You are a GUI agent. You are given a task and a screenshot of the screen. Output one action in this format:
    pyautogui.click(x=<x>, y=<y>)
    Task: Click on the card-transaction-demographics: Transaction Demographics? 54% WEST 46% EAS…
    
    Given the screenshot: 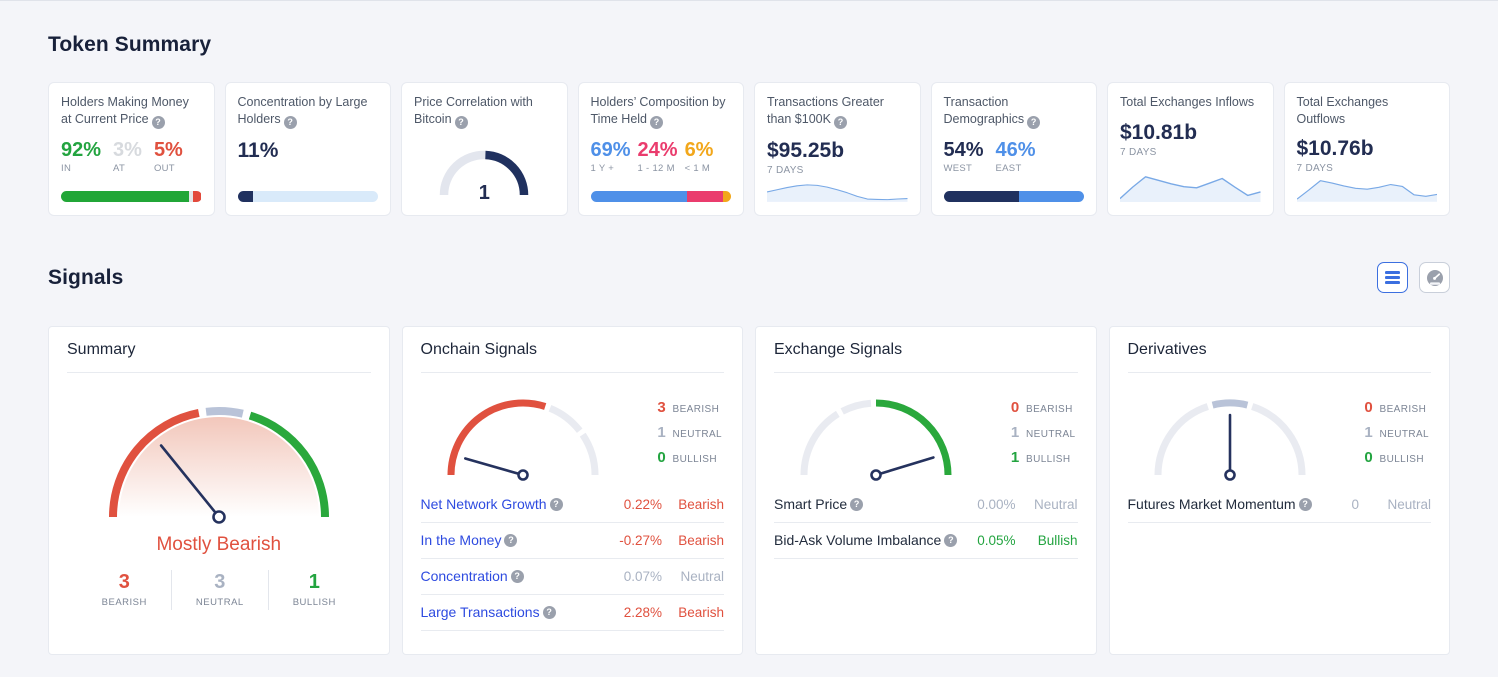 What is the action you would take?
    pyautogui.click(x=1013, y=149)
    